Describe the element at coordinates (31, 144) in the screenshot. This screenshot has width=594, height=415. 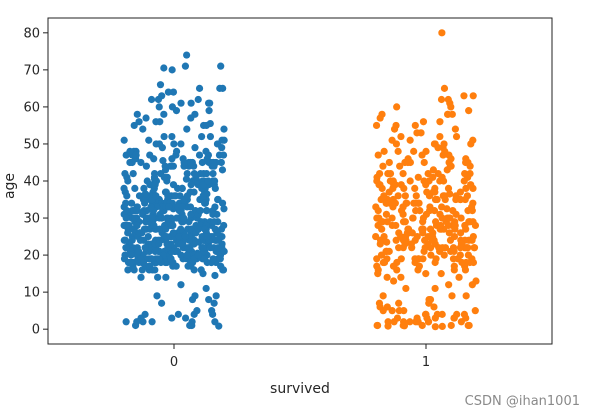
I see `y-tick-label: 50` at that location.